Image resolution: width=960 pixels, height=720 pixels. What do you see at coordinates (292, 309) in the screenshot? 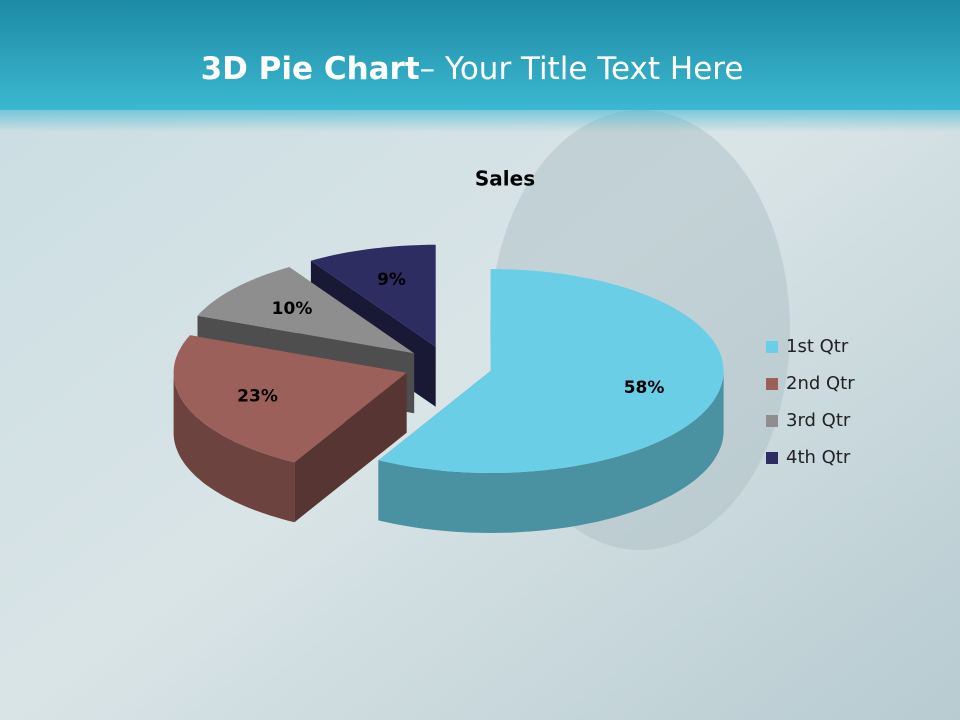
I see `data-label: 10%` at bounding box center [292, 309].